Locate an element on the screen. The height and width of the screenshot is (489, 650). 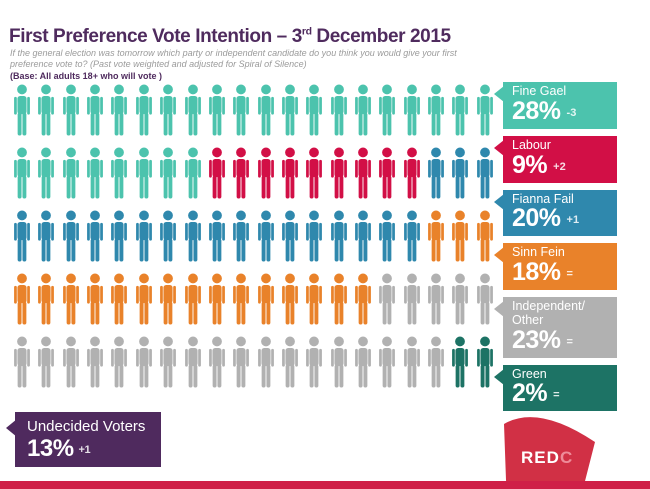
legend-labour: Labour 9% +2 is located at coordinates (555, 159).